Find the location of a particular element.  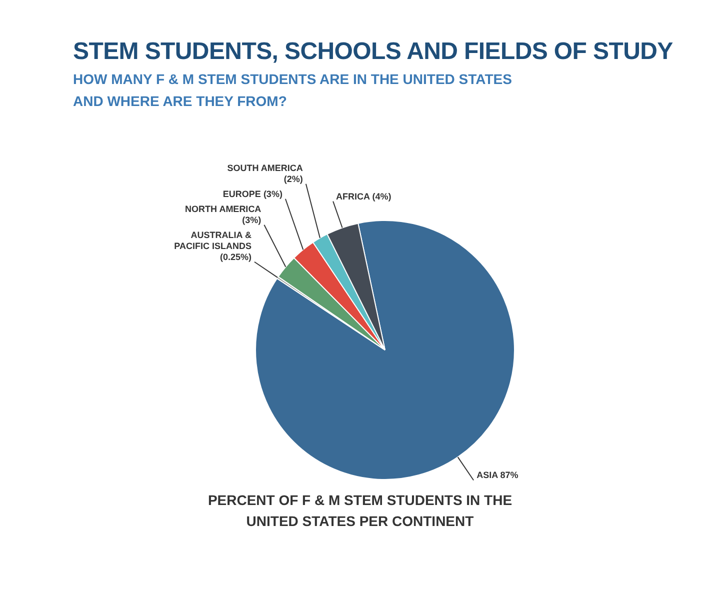

chart-subtitle: HOW MANY F & M STEM STUDENTS ARE IN THE UNITED STATES AND WHERE ARE THEY FROM? is located at coordinates (293, 90).